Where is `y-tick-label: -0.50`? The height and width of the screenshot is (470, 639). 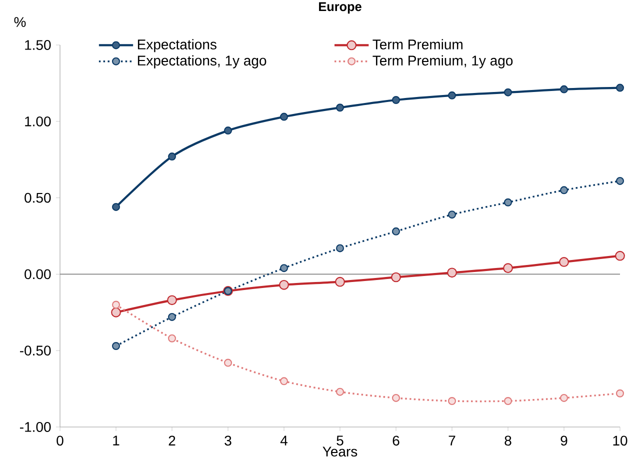
y-tick-label: -0.50 is located at coordinates (35, 351).